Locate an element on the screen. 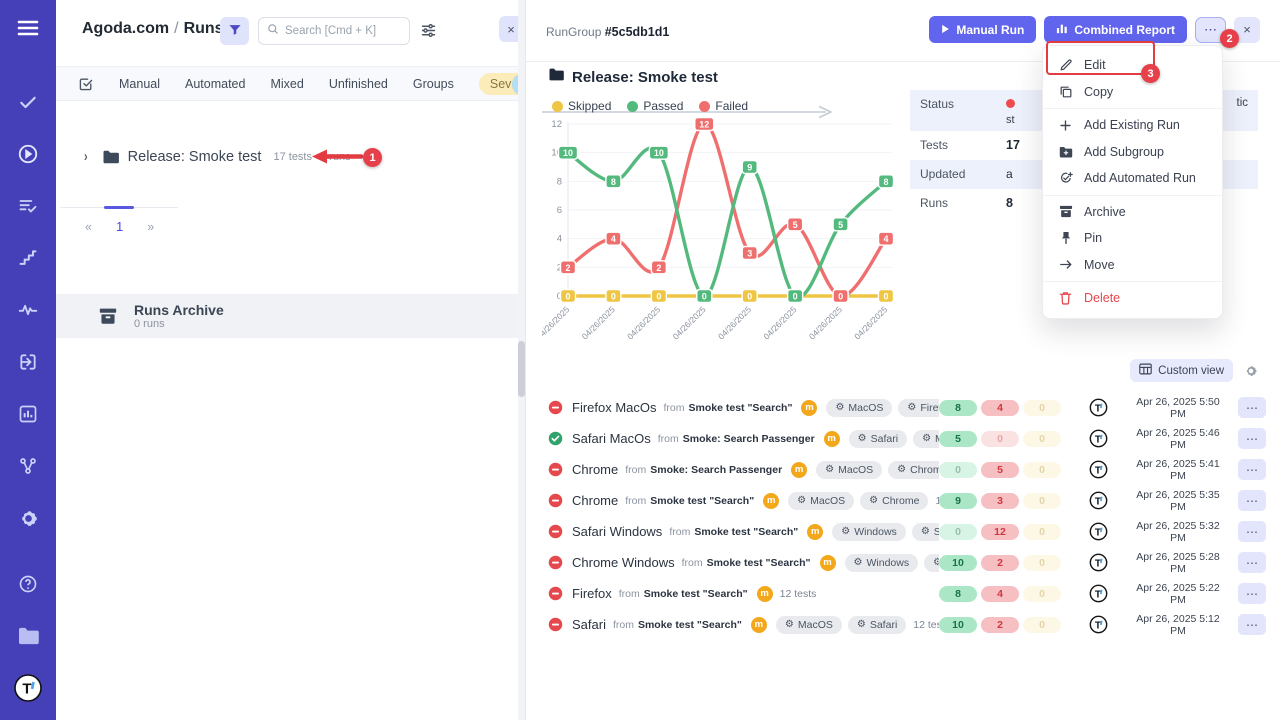  failed-pill: 0 is located at coordinates (1000, 438).